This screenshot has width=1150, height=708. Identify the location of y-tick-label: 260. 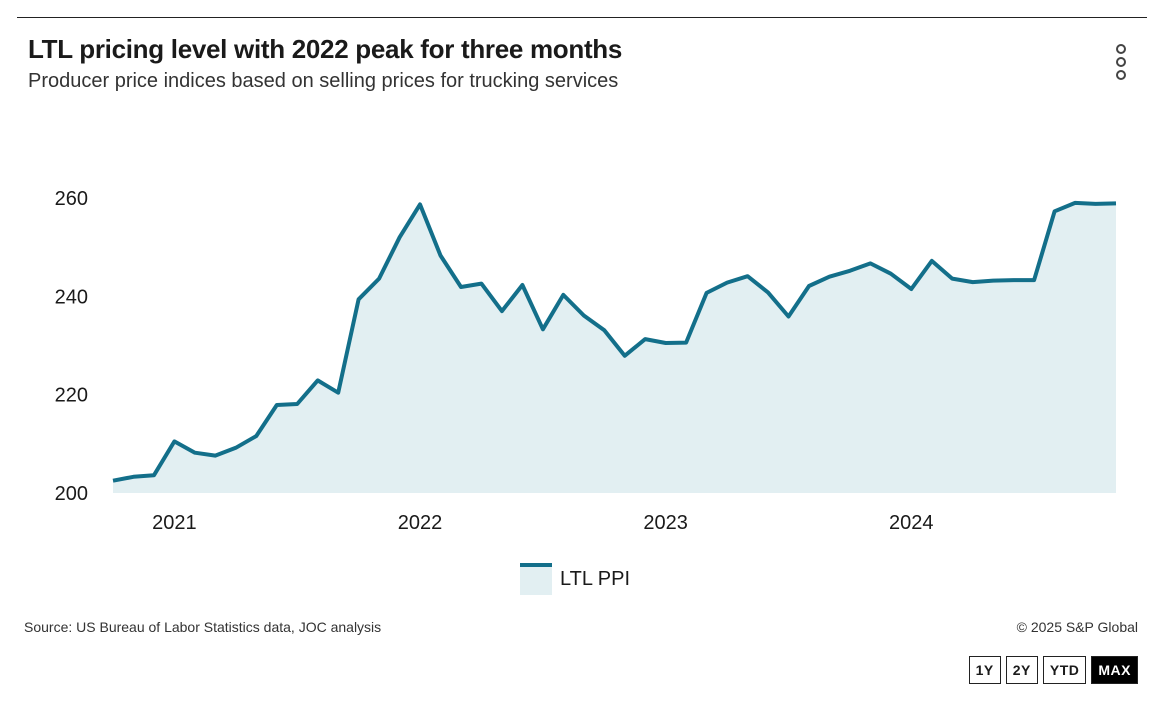
(71, 199).